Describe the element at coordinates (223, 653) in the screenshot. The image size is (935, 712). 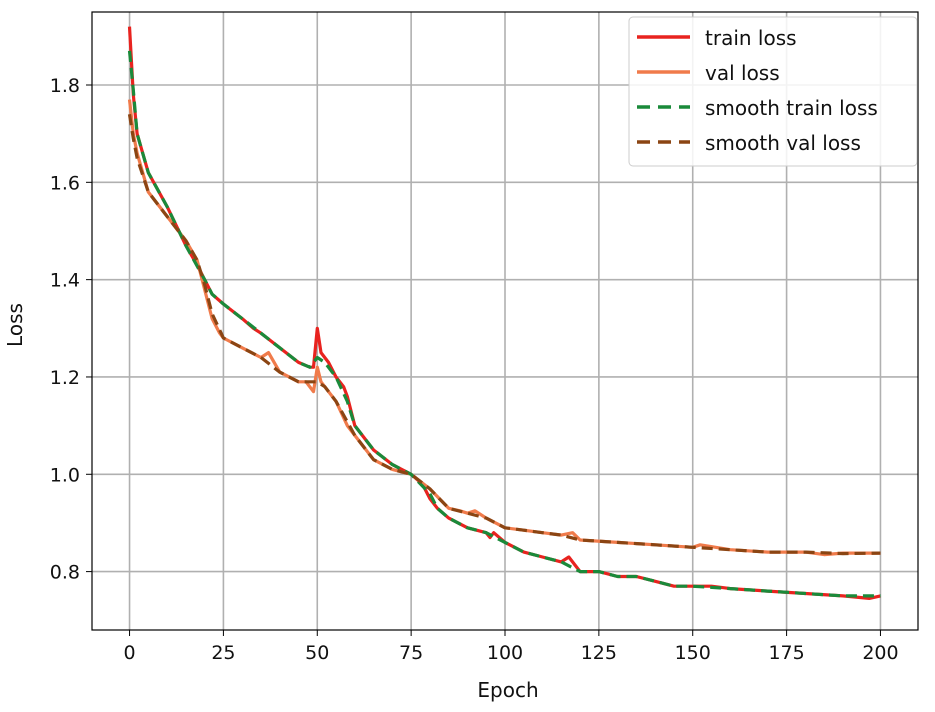
I see `x-tick-label: 25` at that location.